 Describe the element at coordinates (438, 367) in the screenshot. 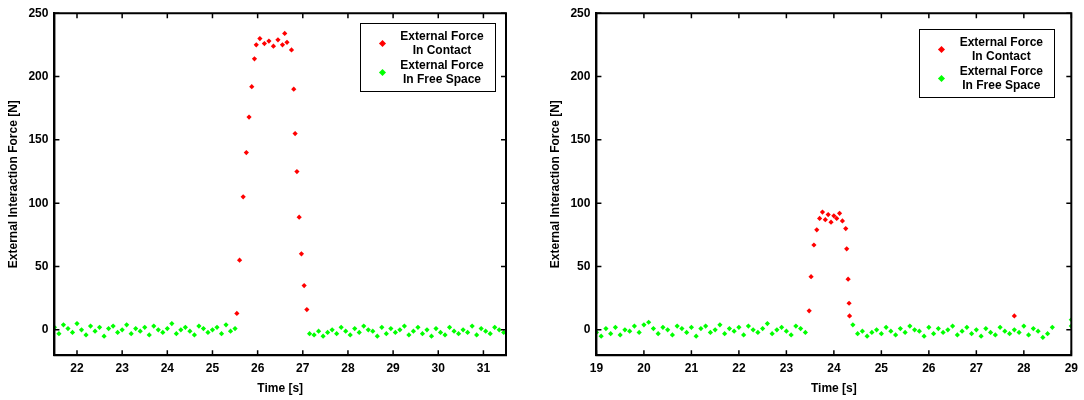

I see `x-tick-label: 30` at that location.